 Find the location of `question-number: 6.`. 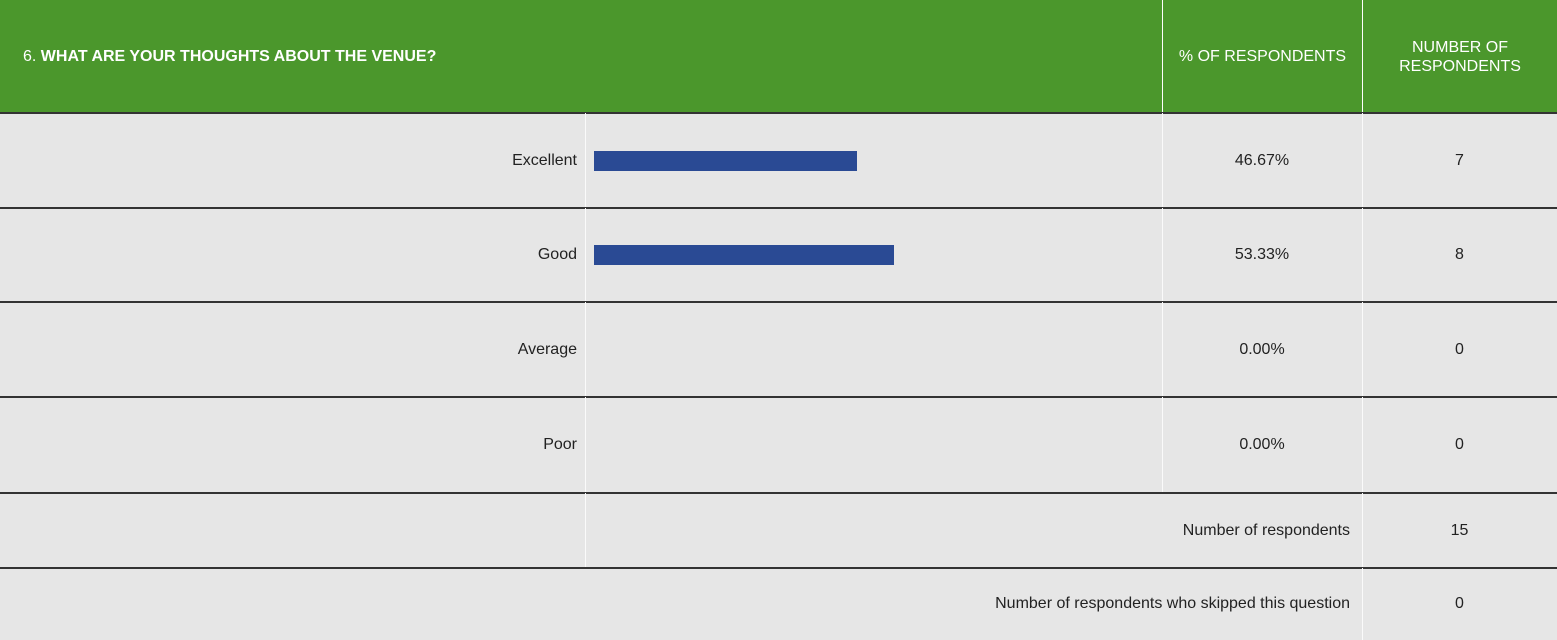

question-number: 6. is located at coordinates (30, 56).